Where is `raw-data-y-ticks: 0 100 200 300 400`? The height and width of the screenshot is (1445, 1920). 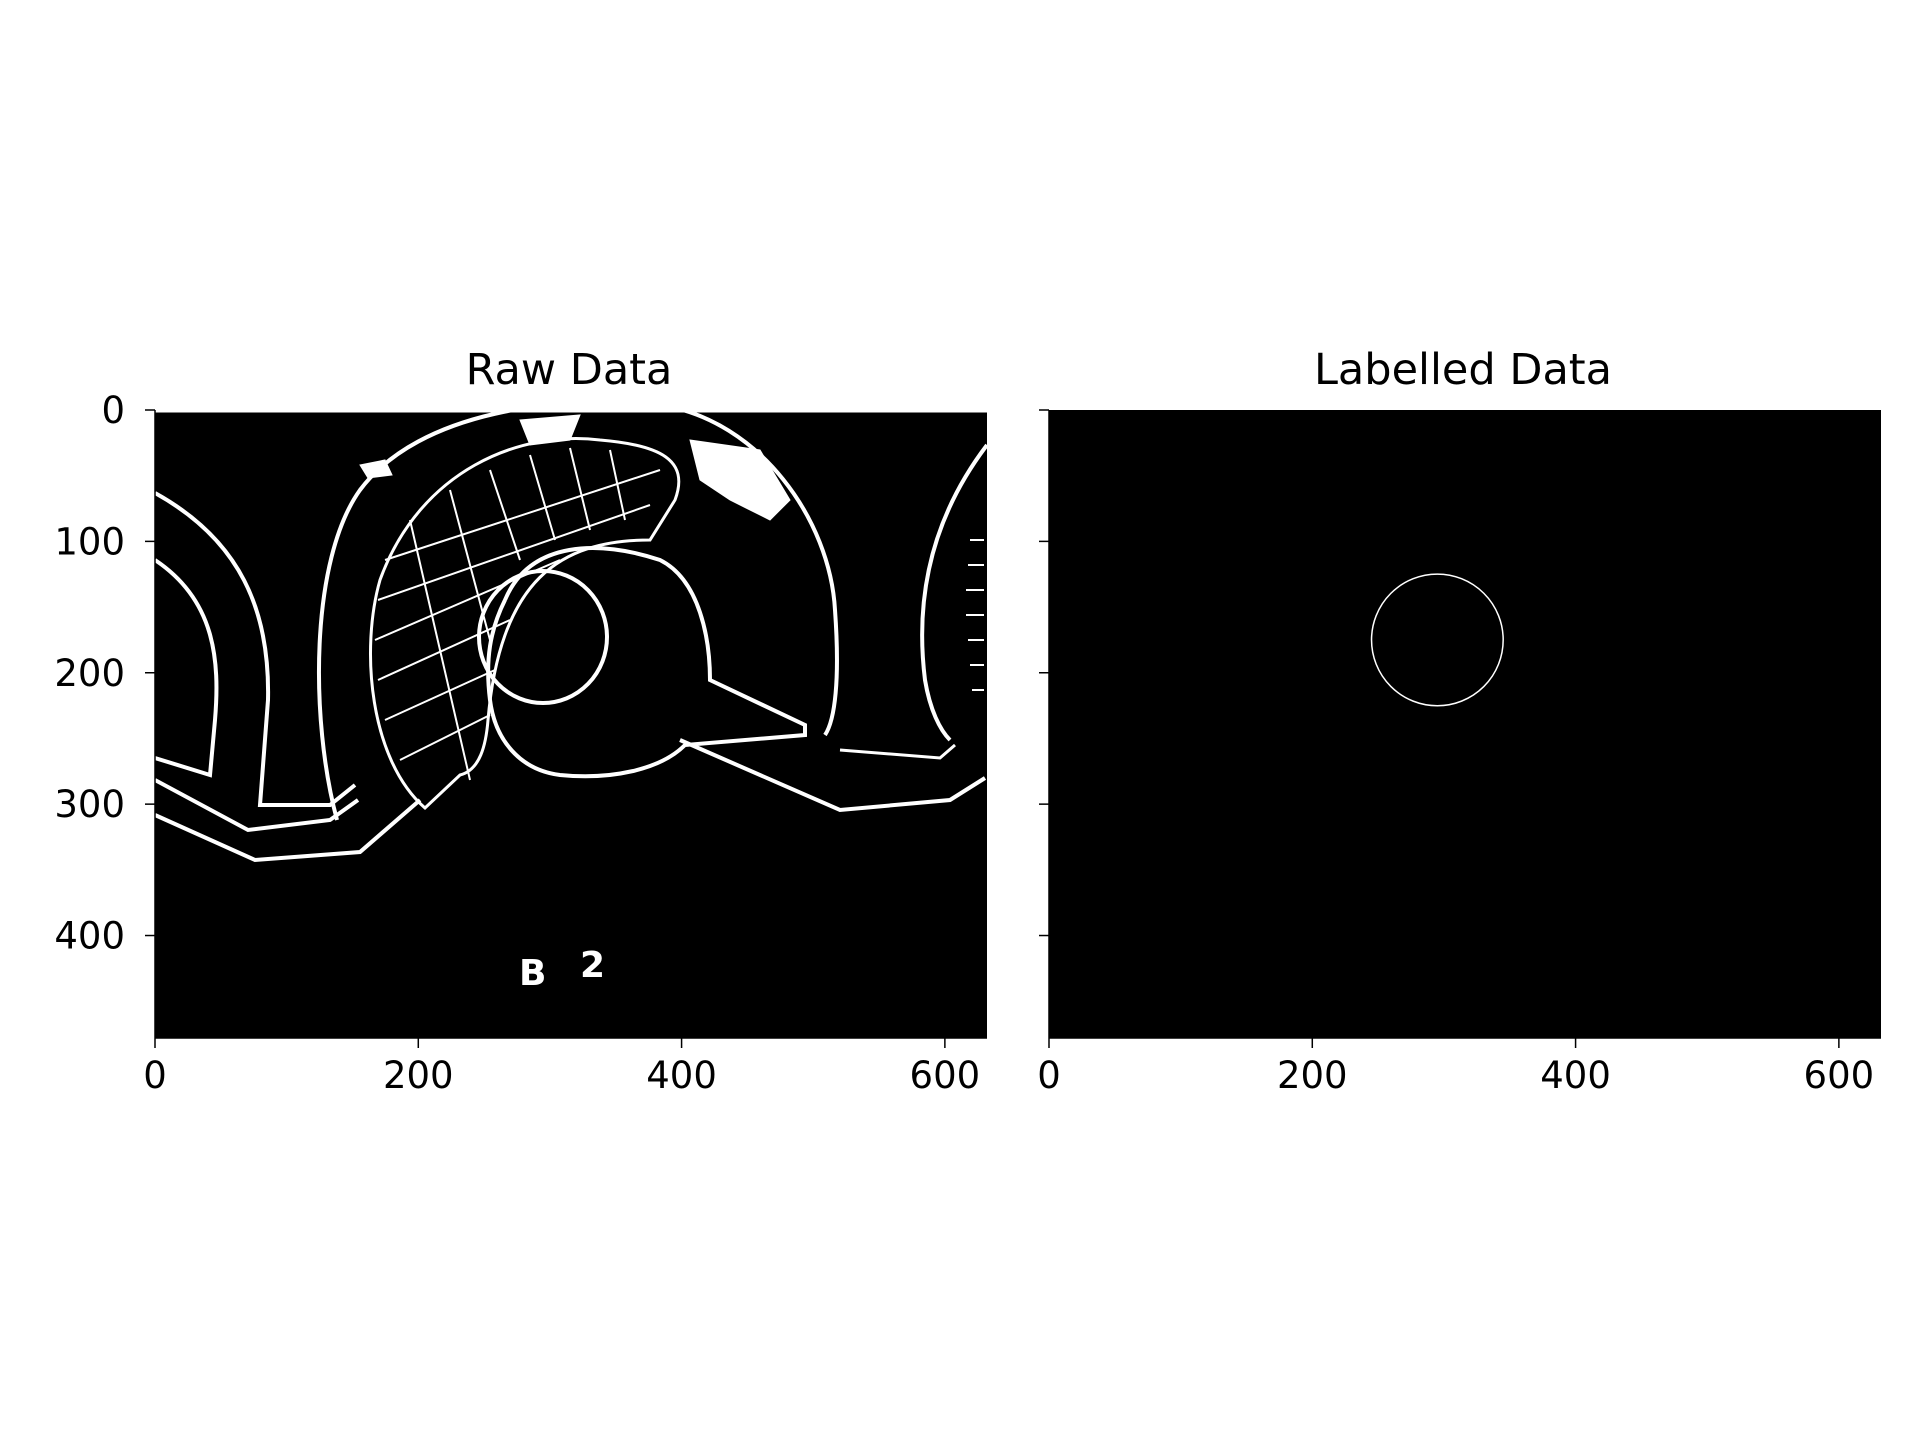
raw-data-y-ticks: 0 100 200 300 400 is located at coordinates (104, 673).